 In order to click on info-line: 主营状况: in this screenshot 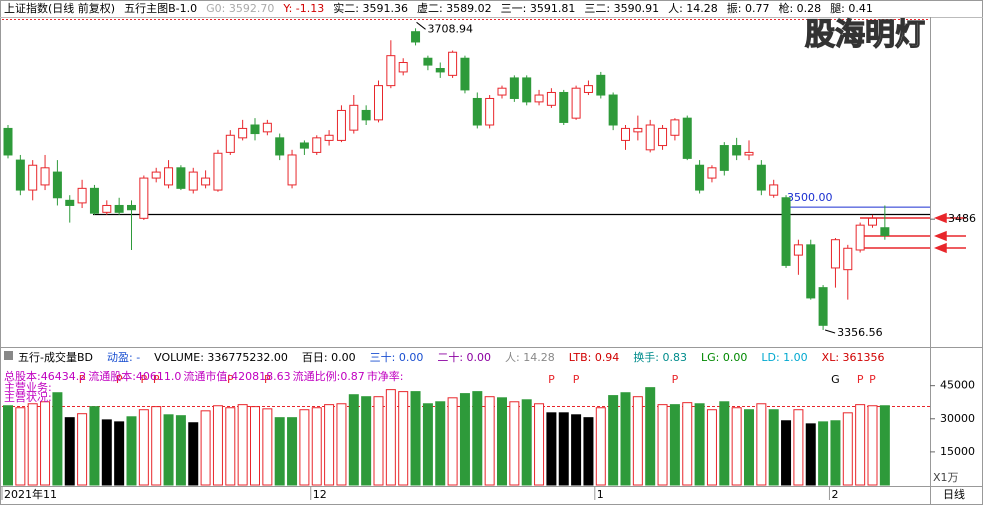, I will do `click(28, 397)`.